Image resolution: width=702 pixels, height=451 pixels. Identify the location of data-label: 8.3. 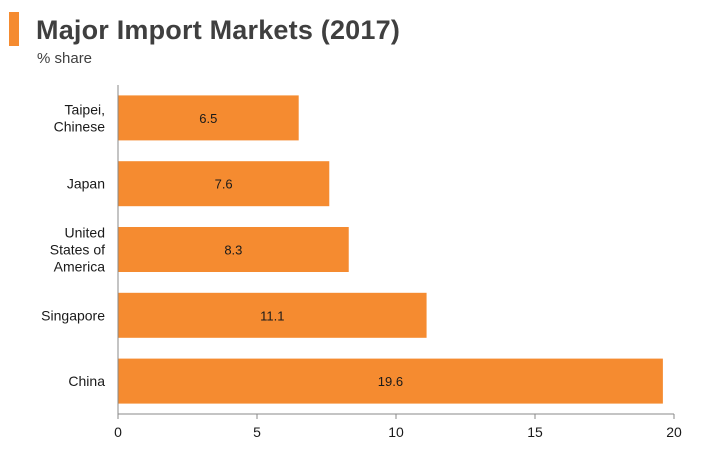
(233, 250).